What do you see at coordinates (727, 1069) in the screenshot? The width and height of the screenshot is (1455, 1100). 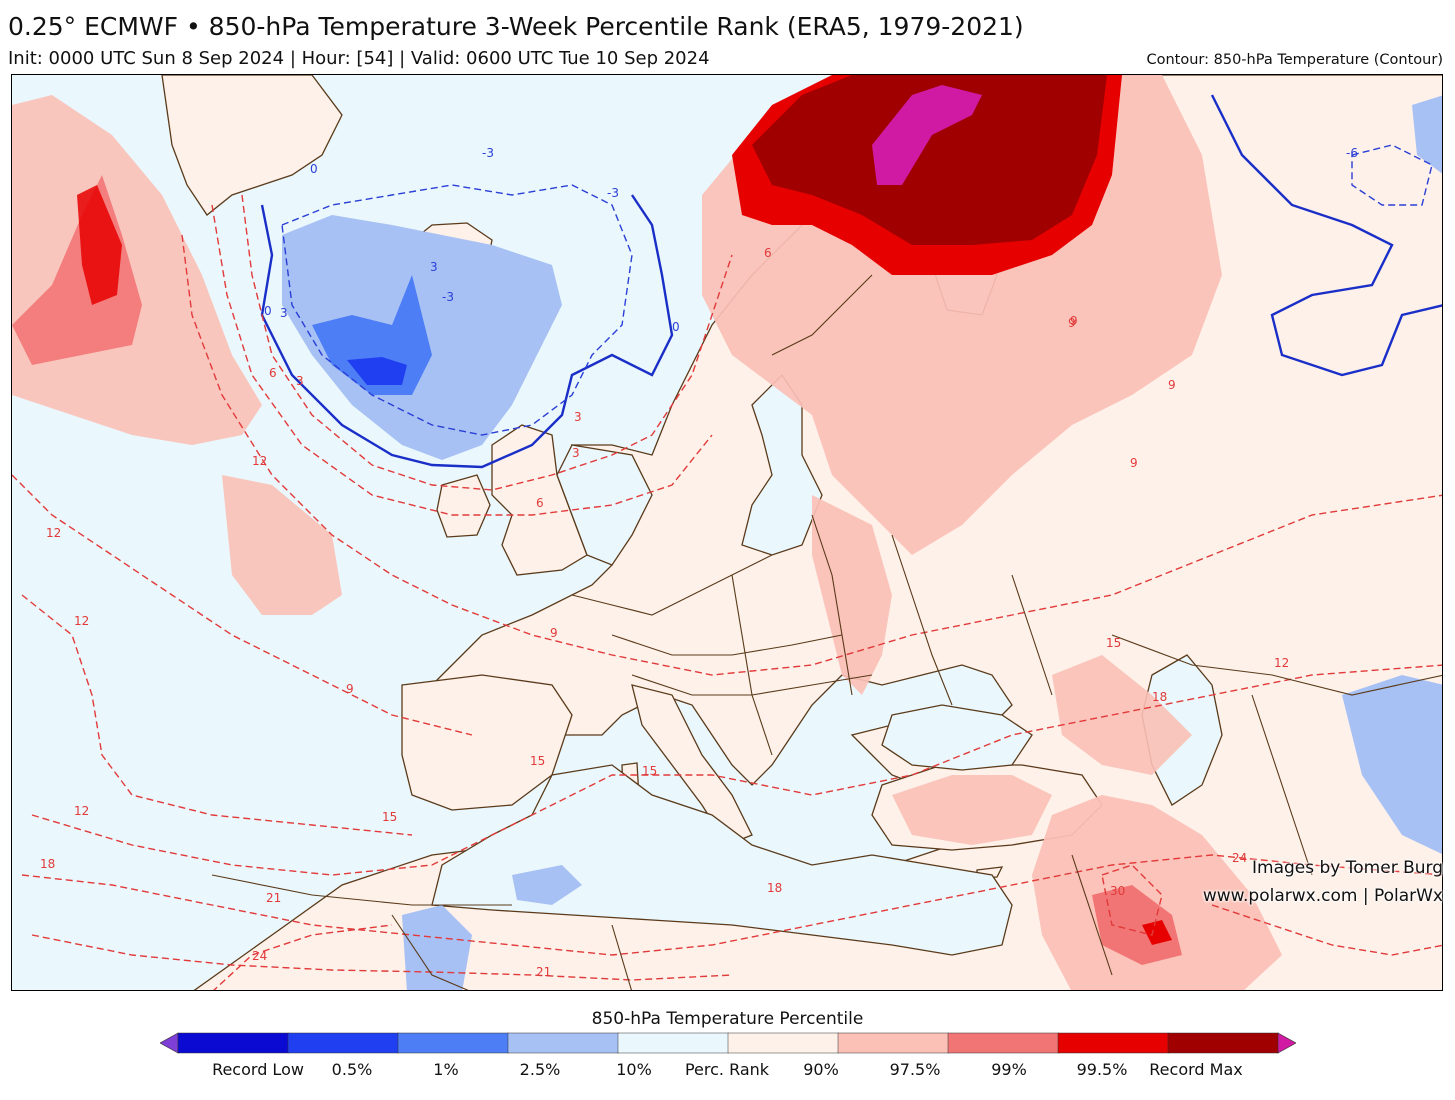 I see `colorbar-label: Perc. Rank` at bounding box center [727, 1069].